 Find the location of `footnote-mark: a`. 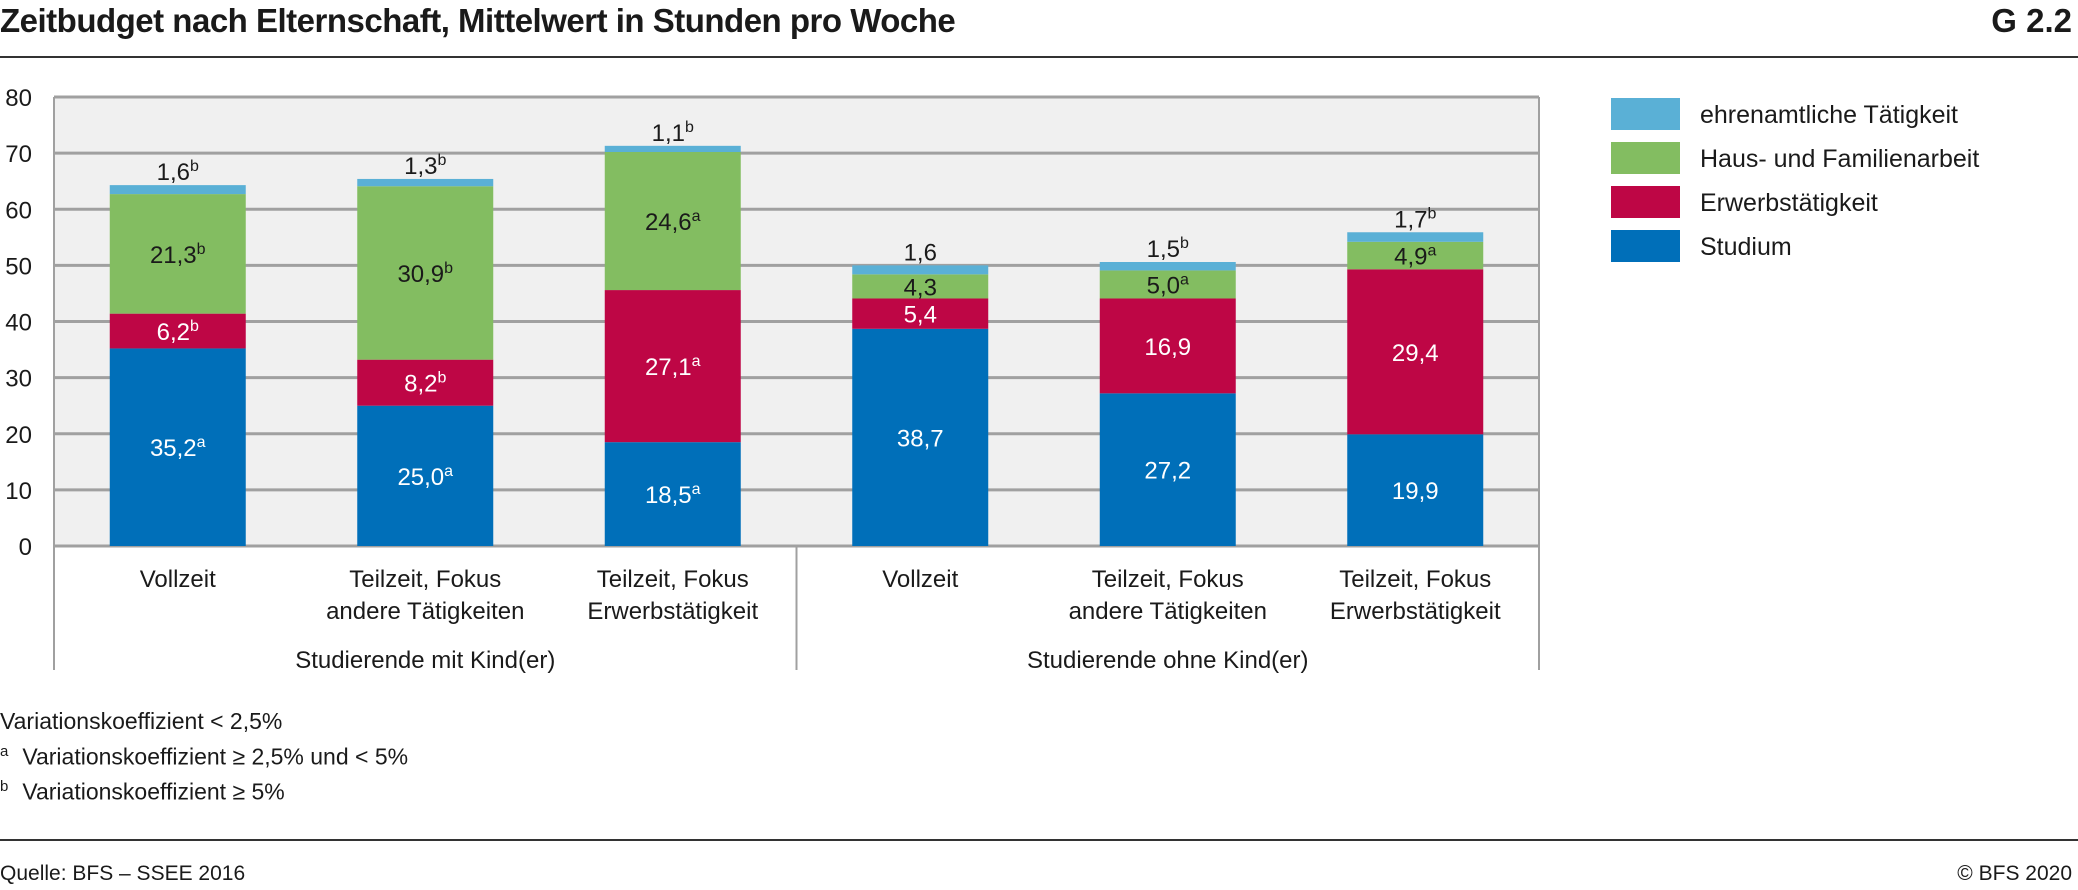

footnote-mark: a is located at coordinates (4, 751).